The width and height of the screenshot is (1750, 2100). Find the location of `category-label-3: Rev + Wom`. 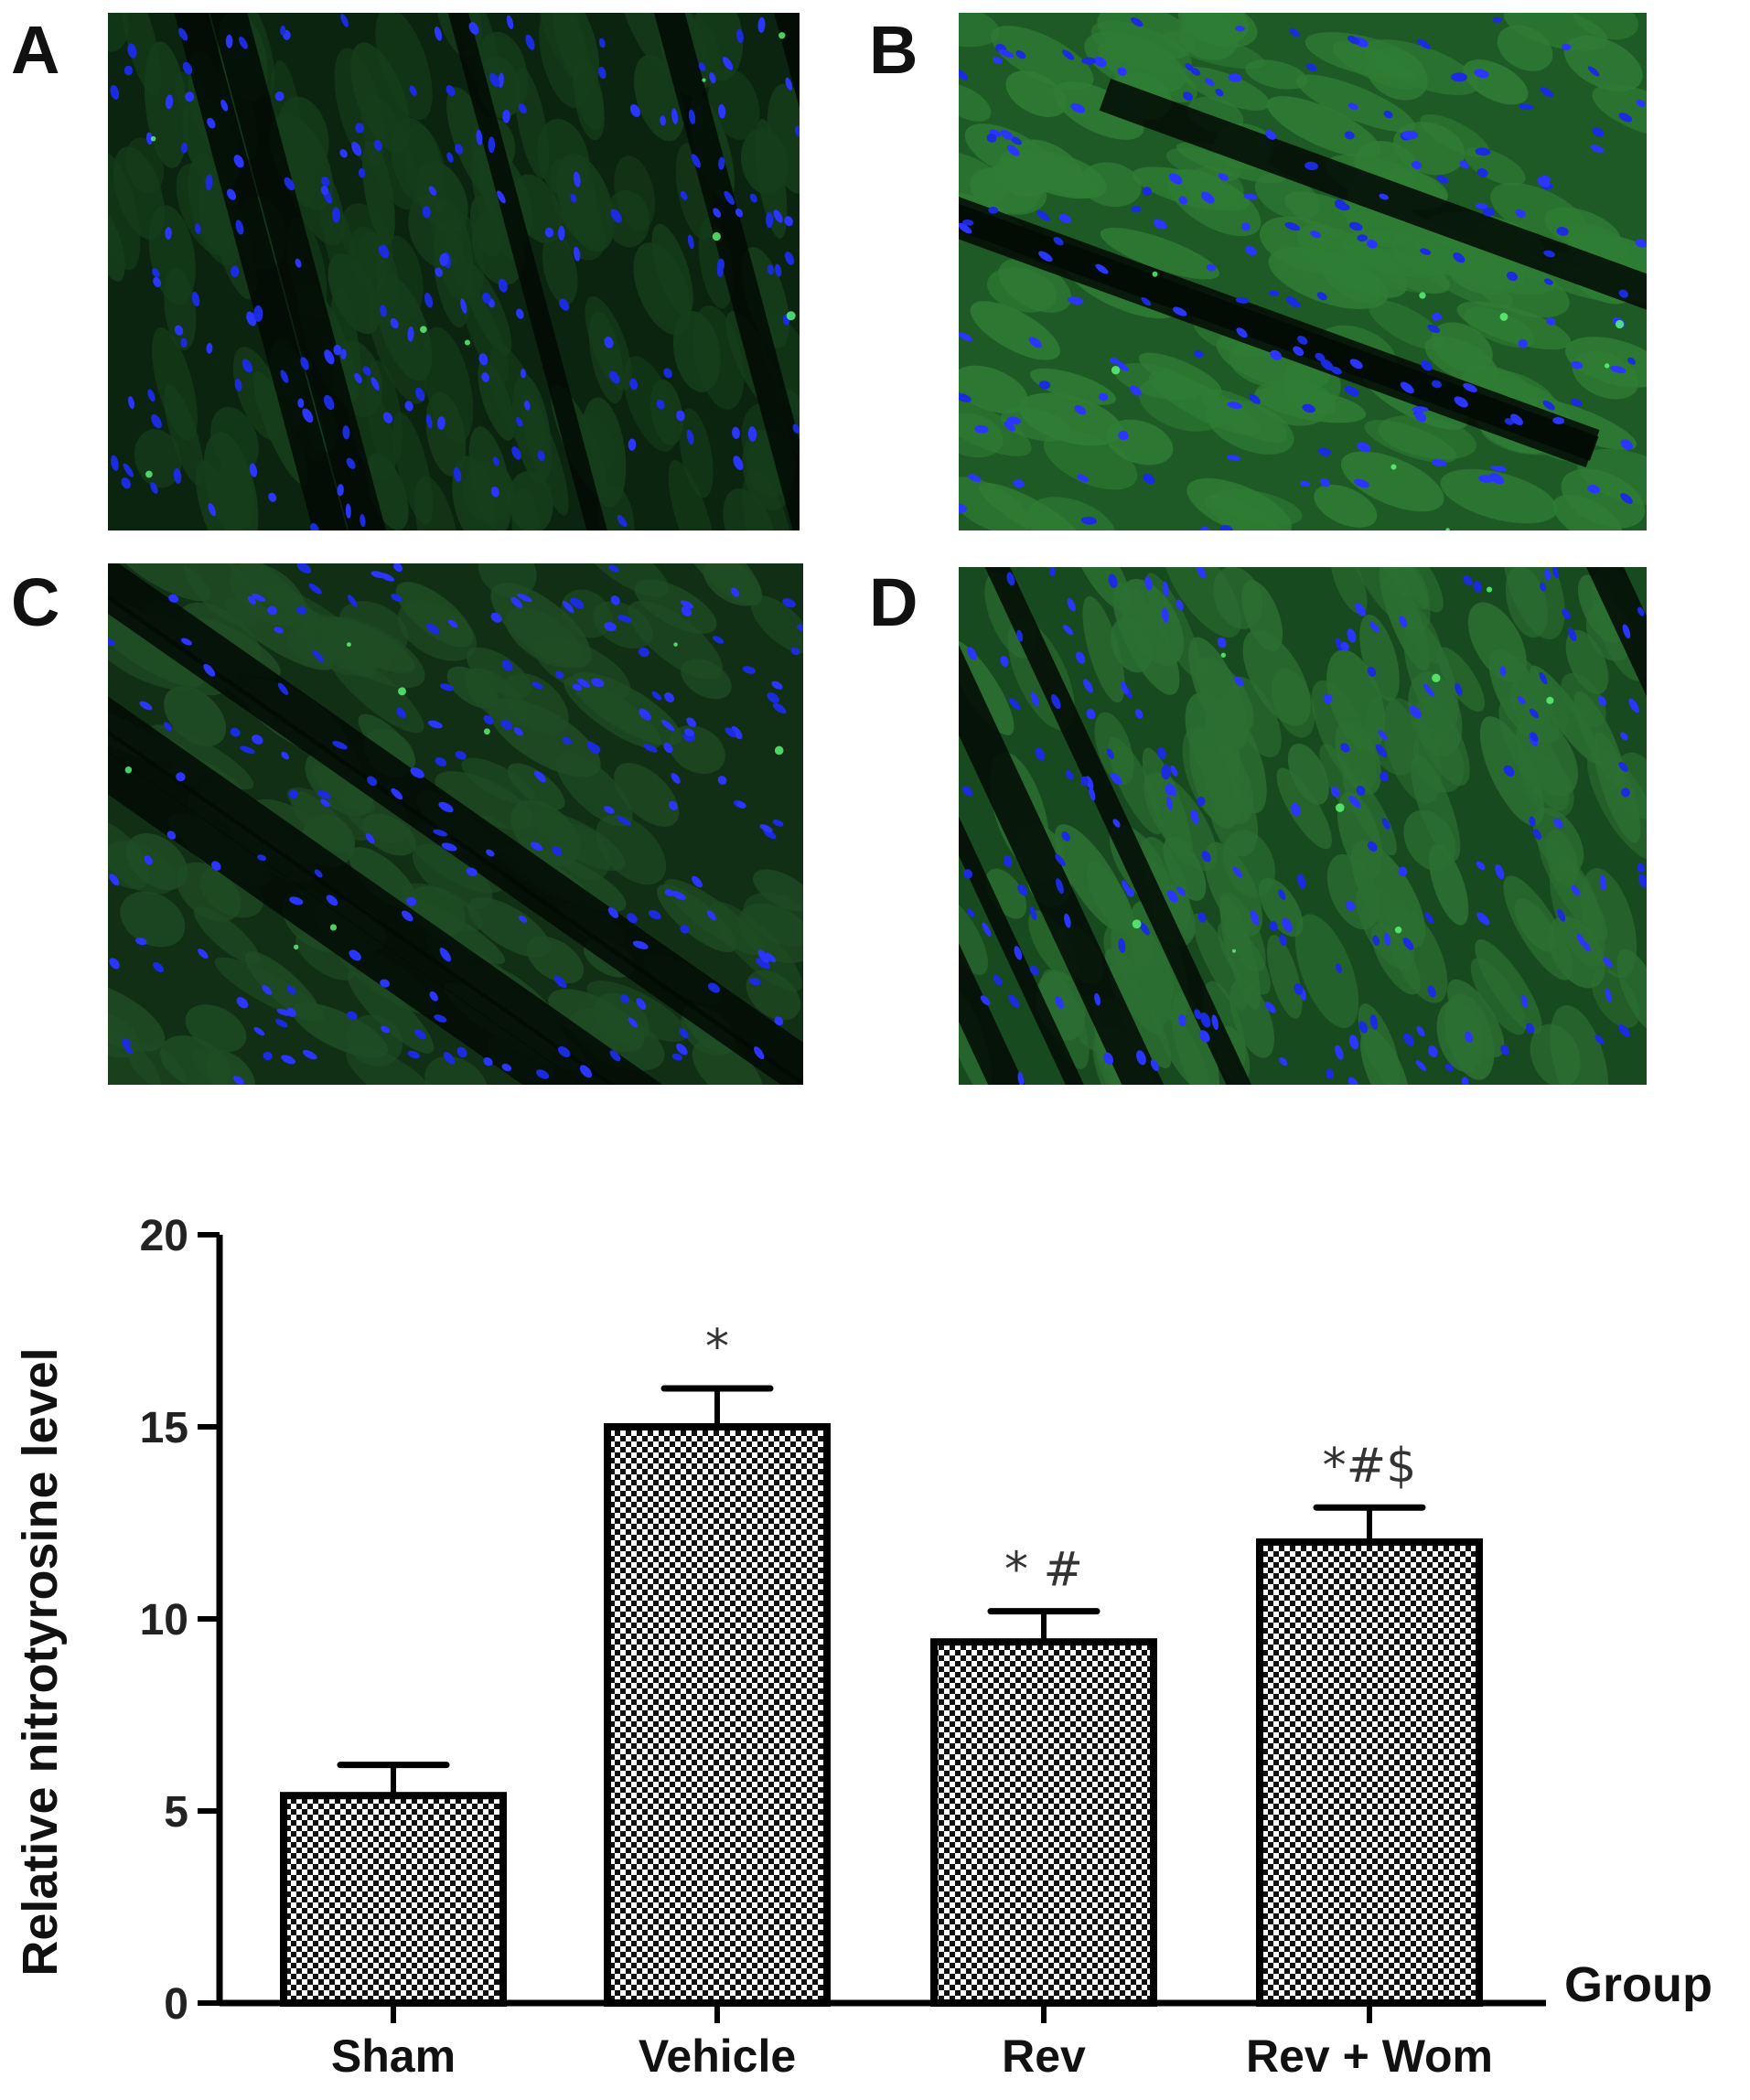

category-label-3: Rev + Wom is located at coordinates (1369, 2056).